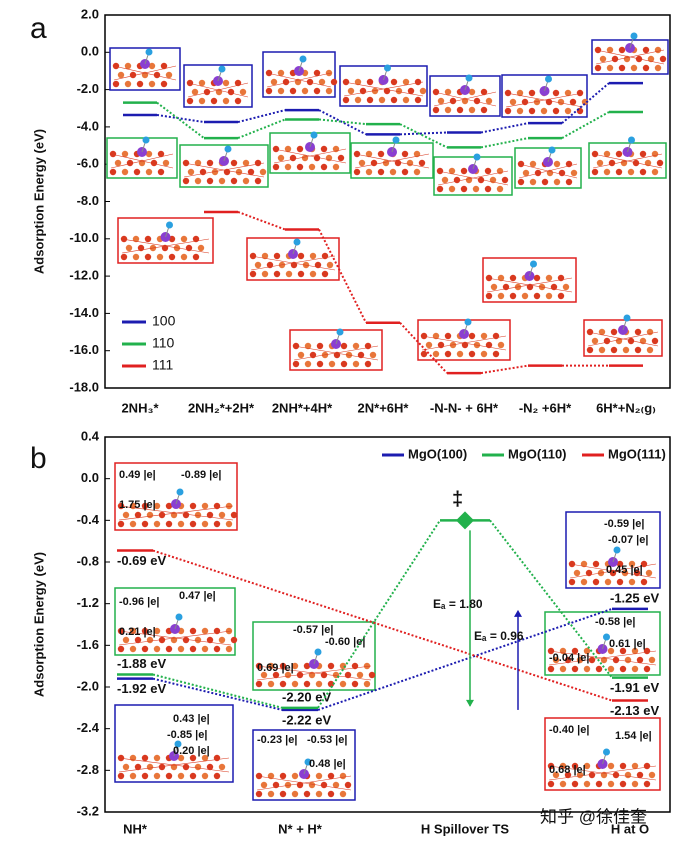 The width and height of the screenshot is (682, 845). What do you see at coordinates (137, 632) in the screenshot?
I see `charge-label: 0.21 |e|` at bounding box center [137, 632].